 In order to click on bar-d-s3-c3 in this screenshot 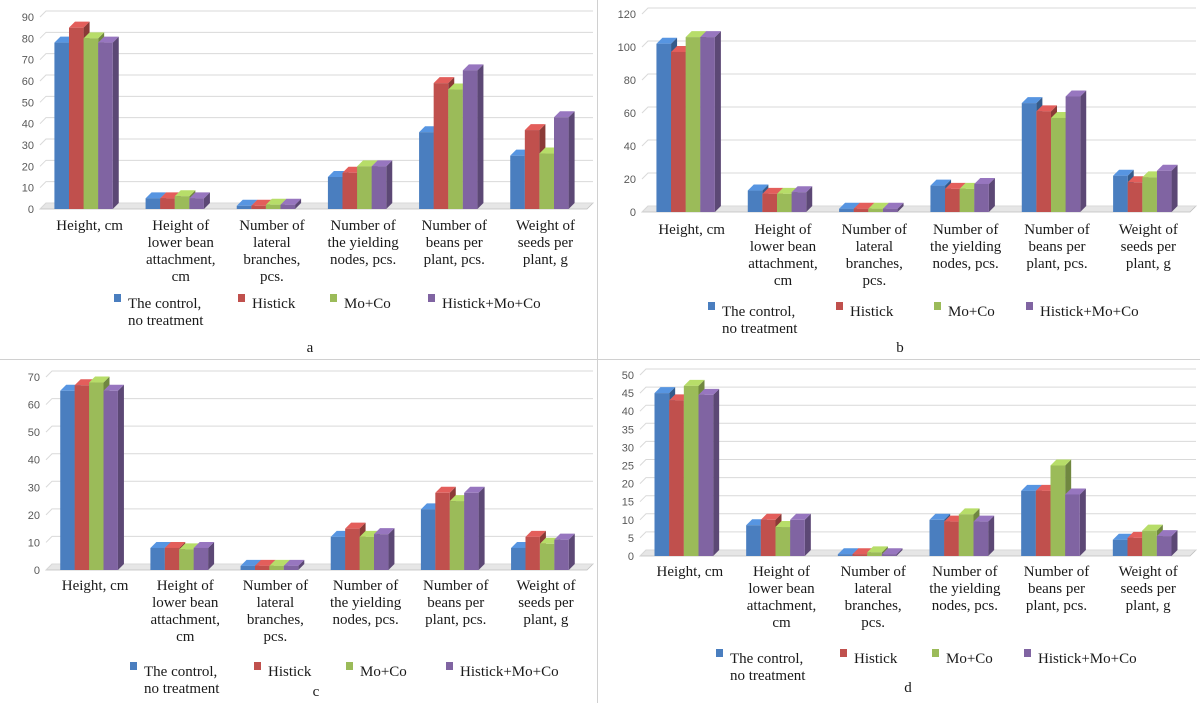, I will do `click(984, 535)`.